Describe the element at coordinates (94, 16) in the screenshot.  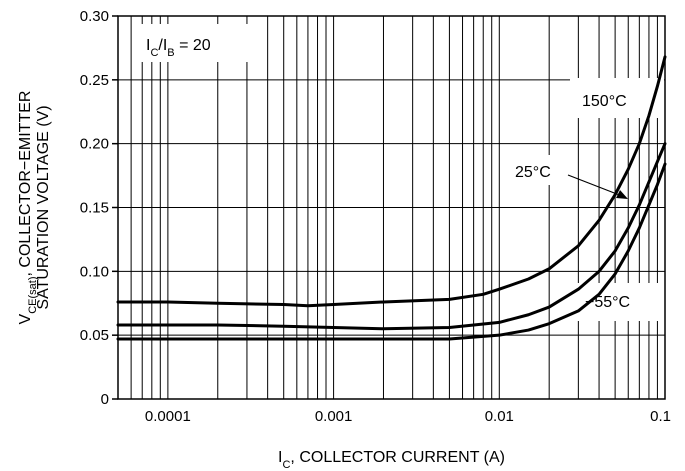
I see `y-tick-label: 0.30` at that location.